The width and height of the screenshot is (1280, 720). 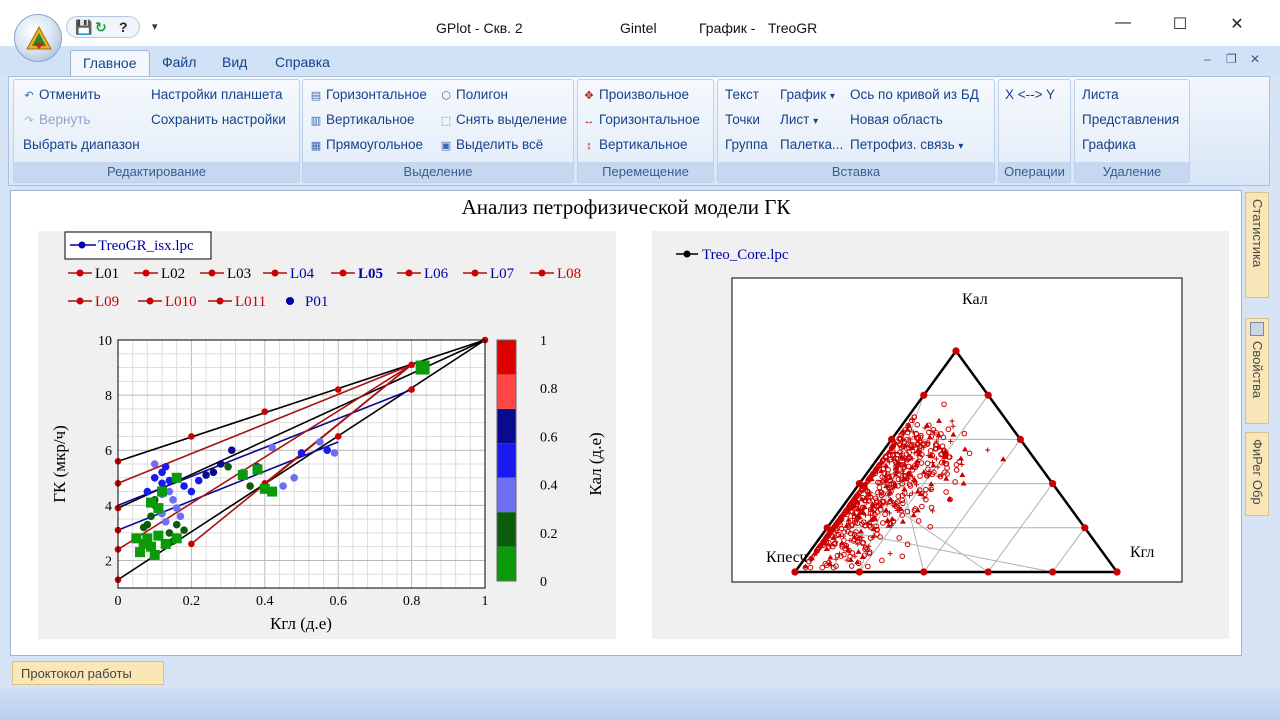 I want to click on legend-label: L02, so click(x=173, y=274).